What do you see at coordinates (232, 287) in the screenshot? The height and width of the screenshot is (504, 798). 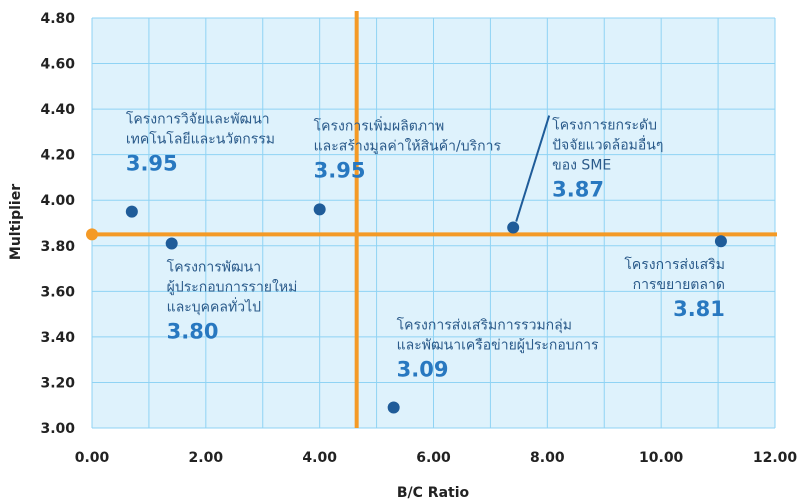 I see `point-label: ผู้ประกอบการรายใหม่` at bounding box center [232, 287].